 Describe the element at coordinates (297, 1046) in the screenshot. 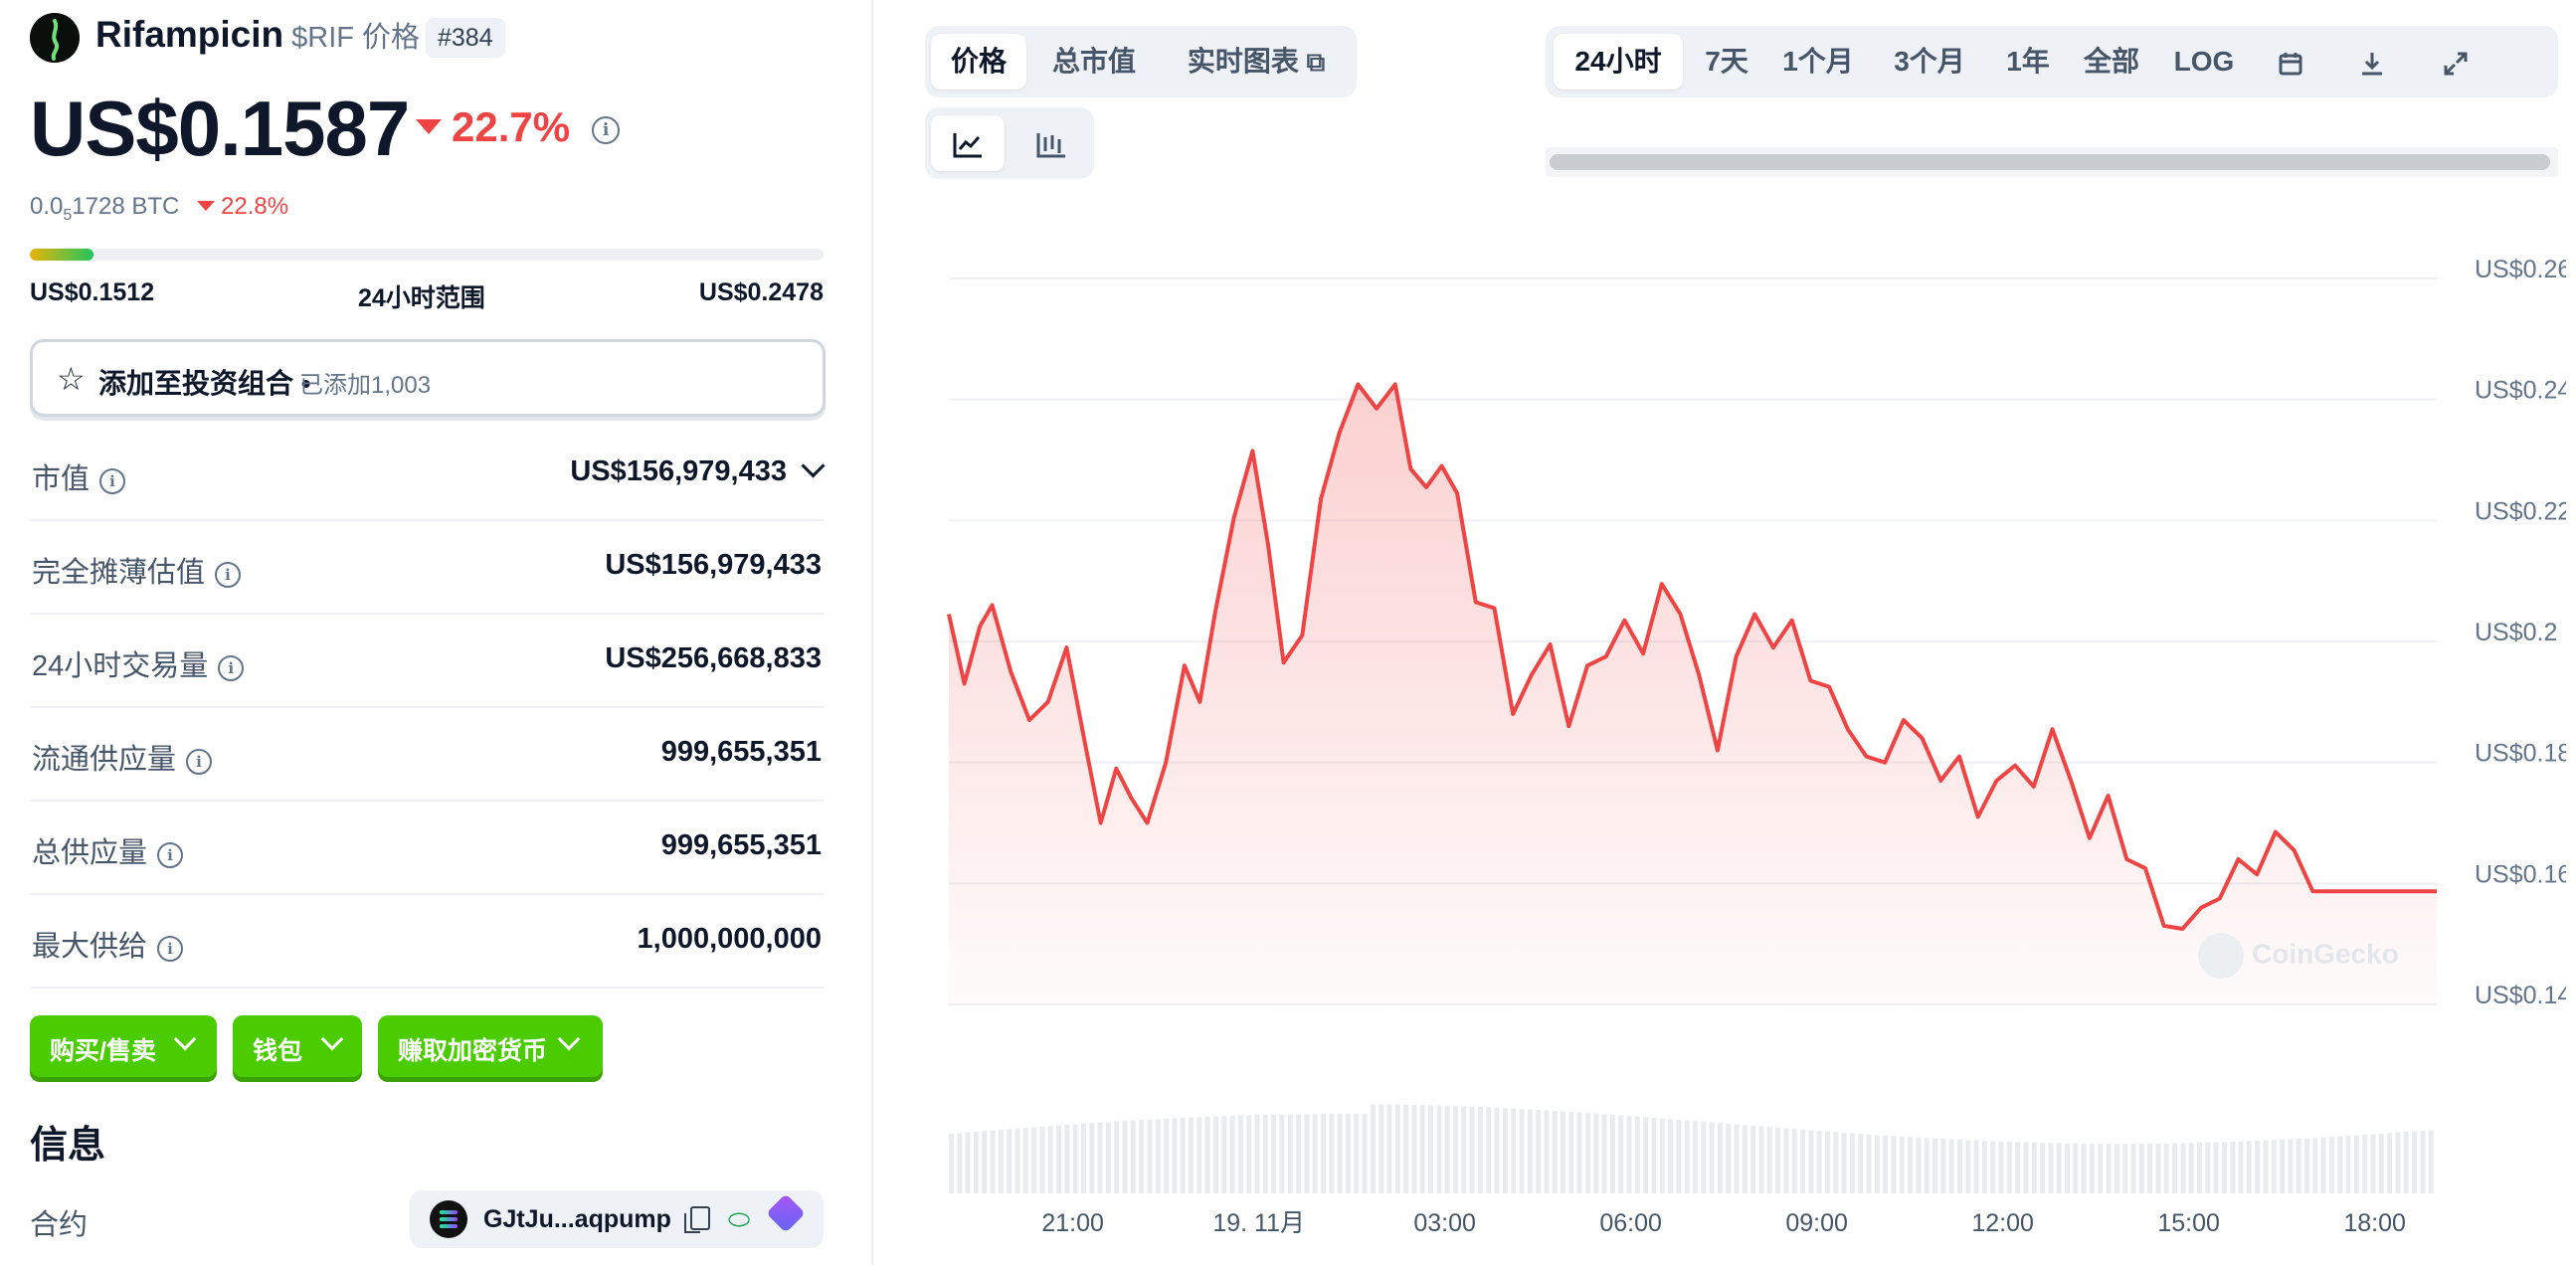

I see `wallet-button: 钱包` at that location.